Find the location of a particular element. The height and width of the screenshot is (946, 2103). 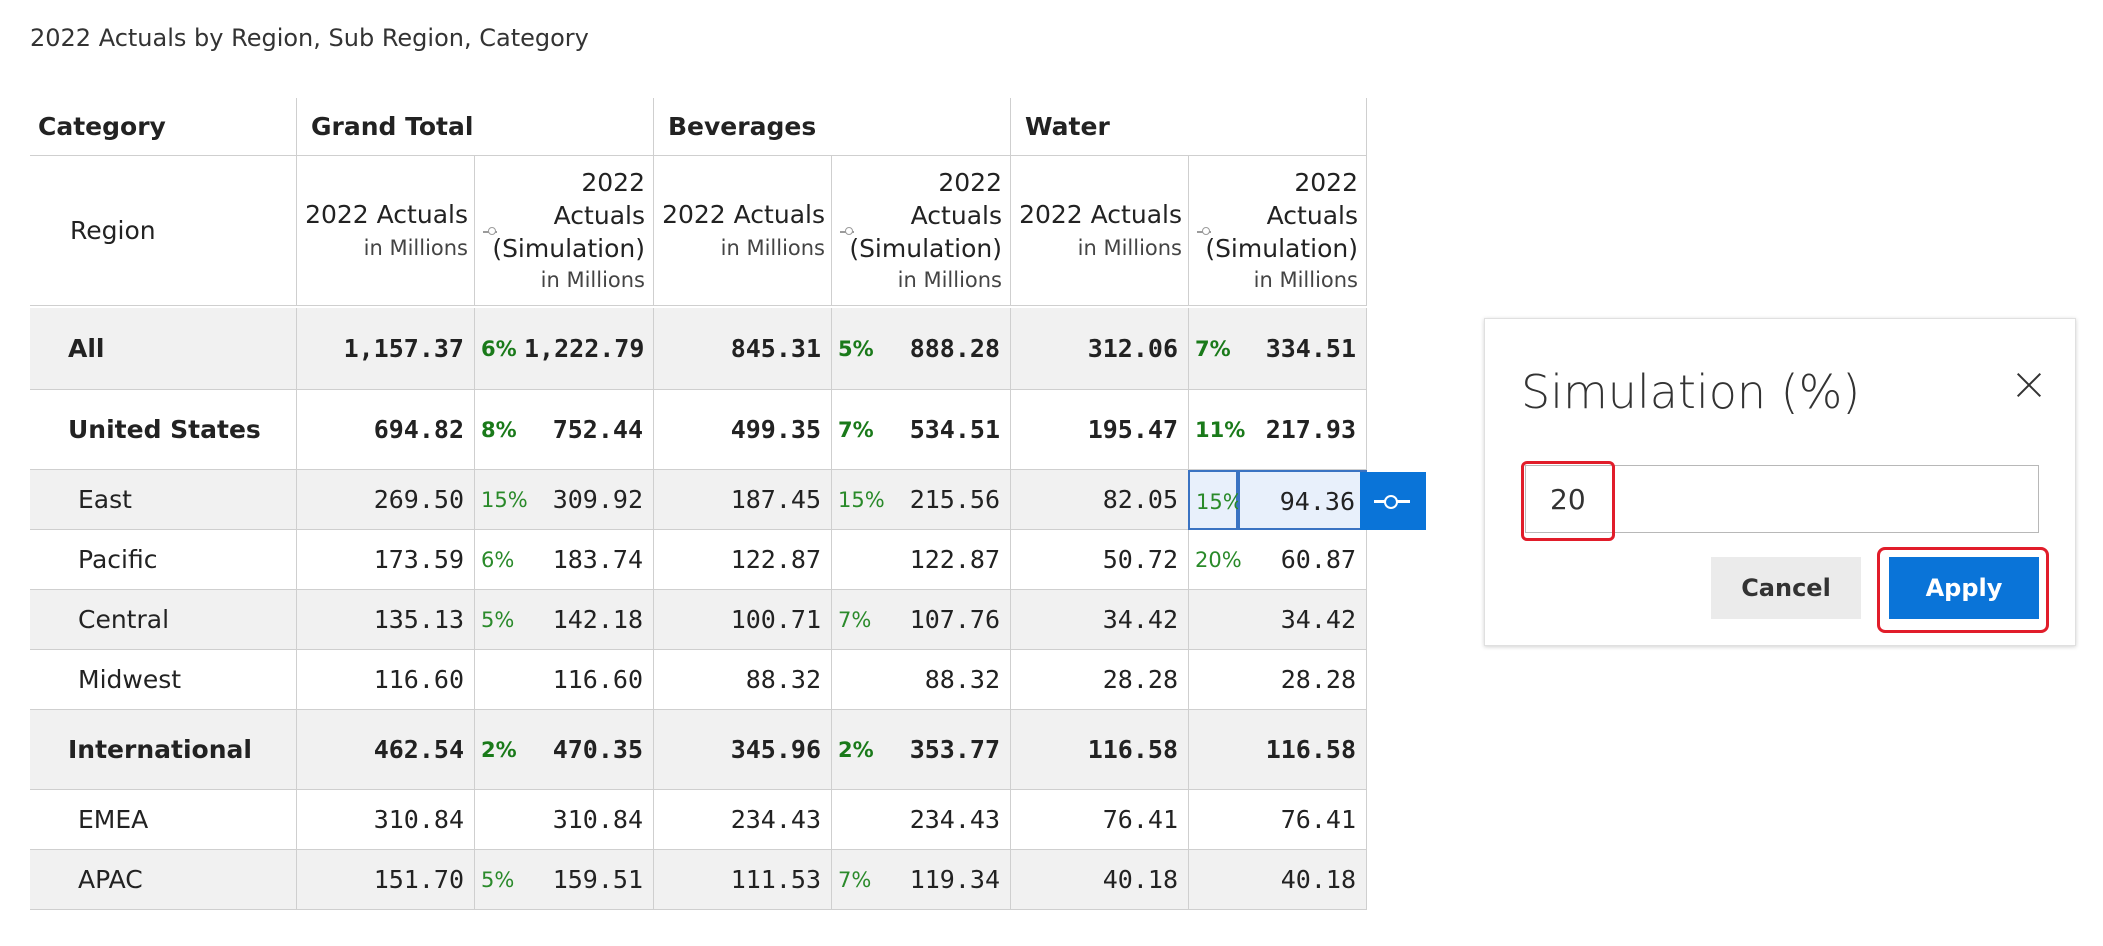

row-label: International is located at coordinates (163, 750).